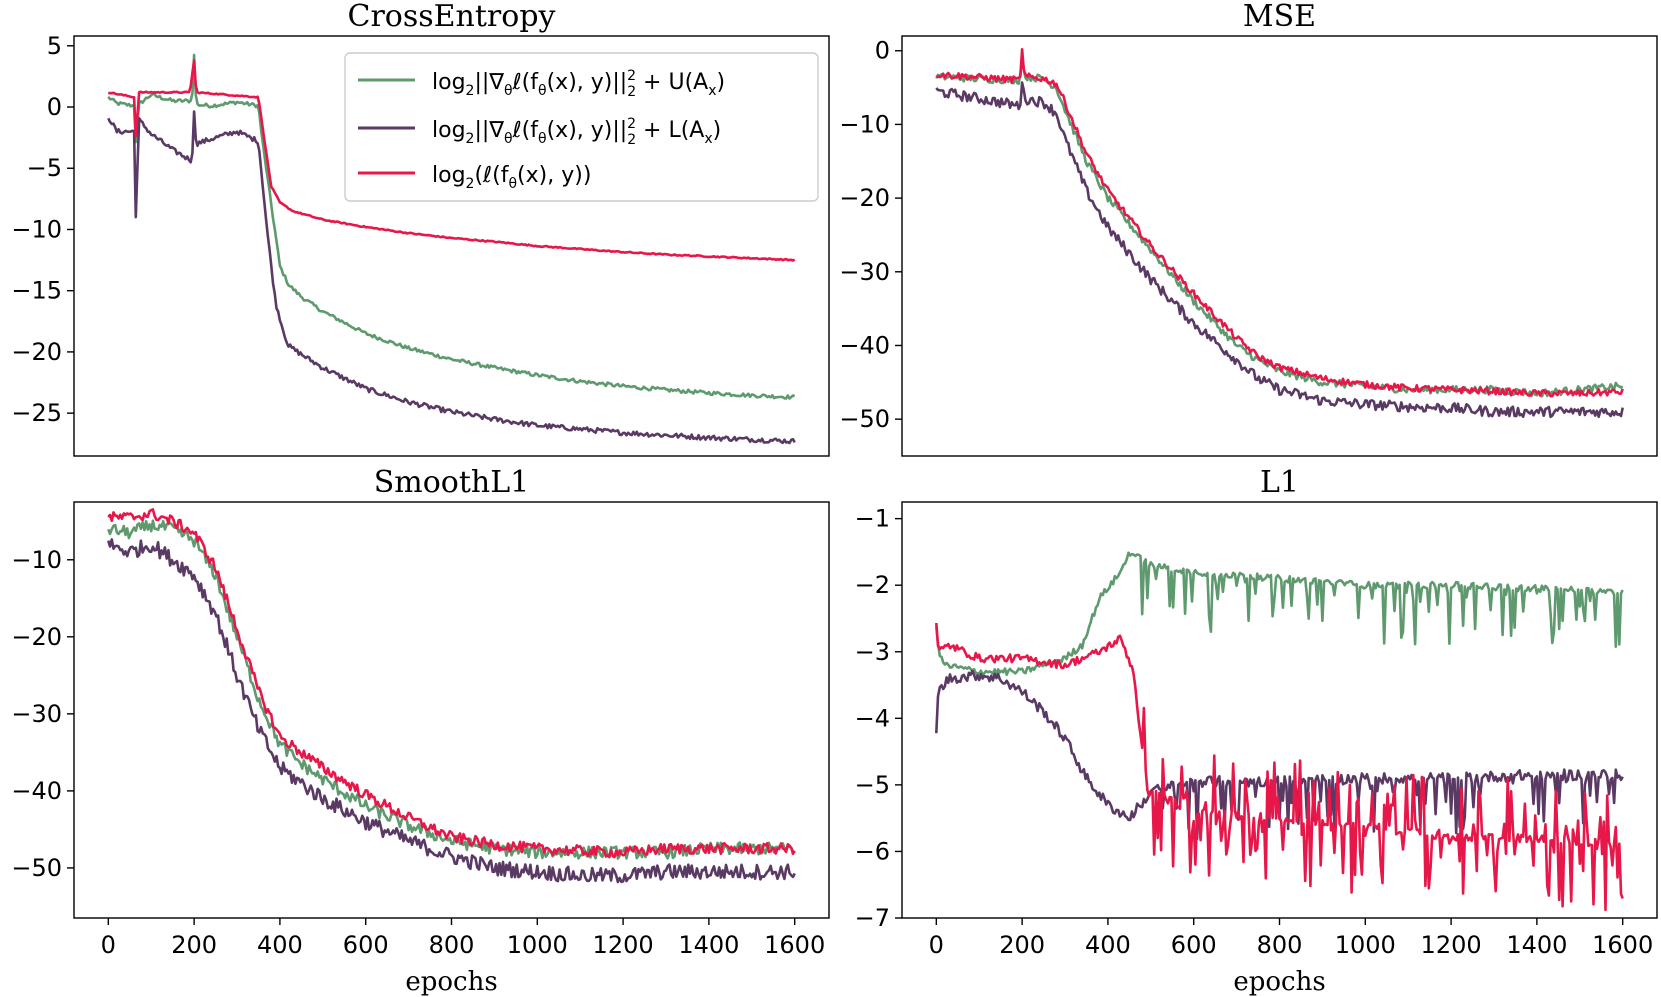  What do you see at coordinates (872, 918) in the screenshot?
I see `y-tick-label: −7` at bounding box center [872, 918].